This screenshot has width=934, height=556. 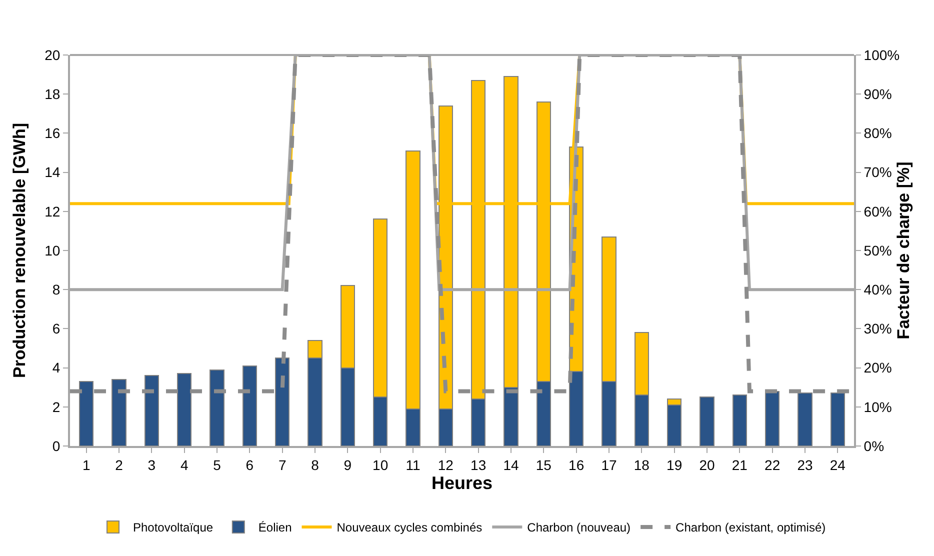 I want to click on x-tick-label: 8, so click(x=315, y=464).